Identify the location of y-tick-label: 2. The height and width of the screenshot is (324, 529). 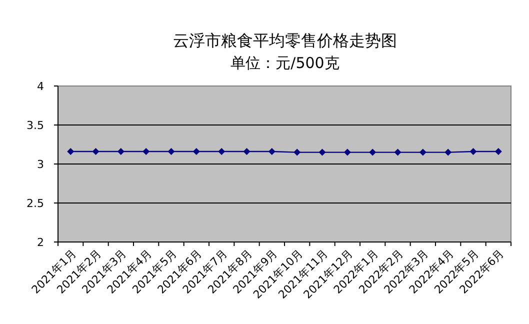
(40, 242).